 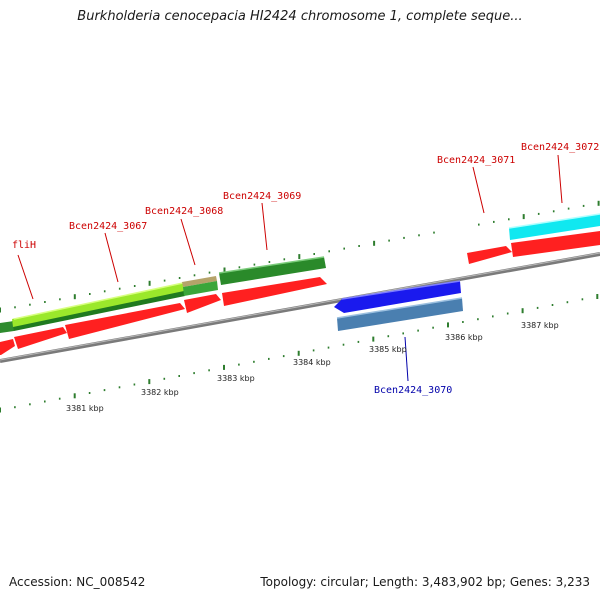 I want to click on gene-feature-steelblue, so click(x=400, y=314).